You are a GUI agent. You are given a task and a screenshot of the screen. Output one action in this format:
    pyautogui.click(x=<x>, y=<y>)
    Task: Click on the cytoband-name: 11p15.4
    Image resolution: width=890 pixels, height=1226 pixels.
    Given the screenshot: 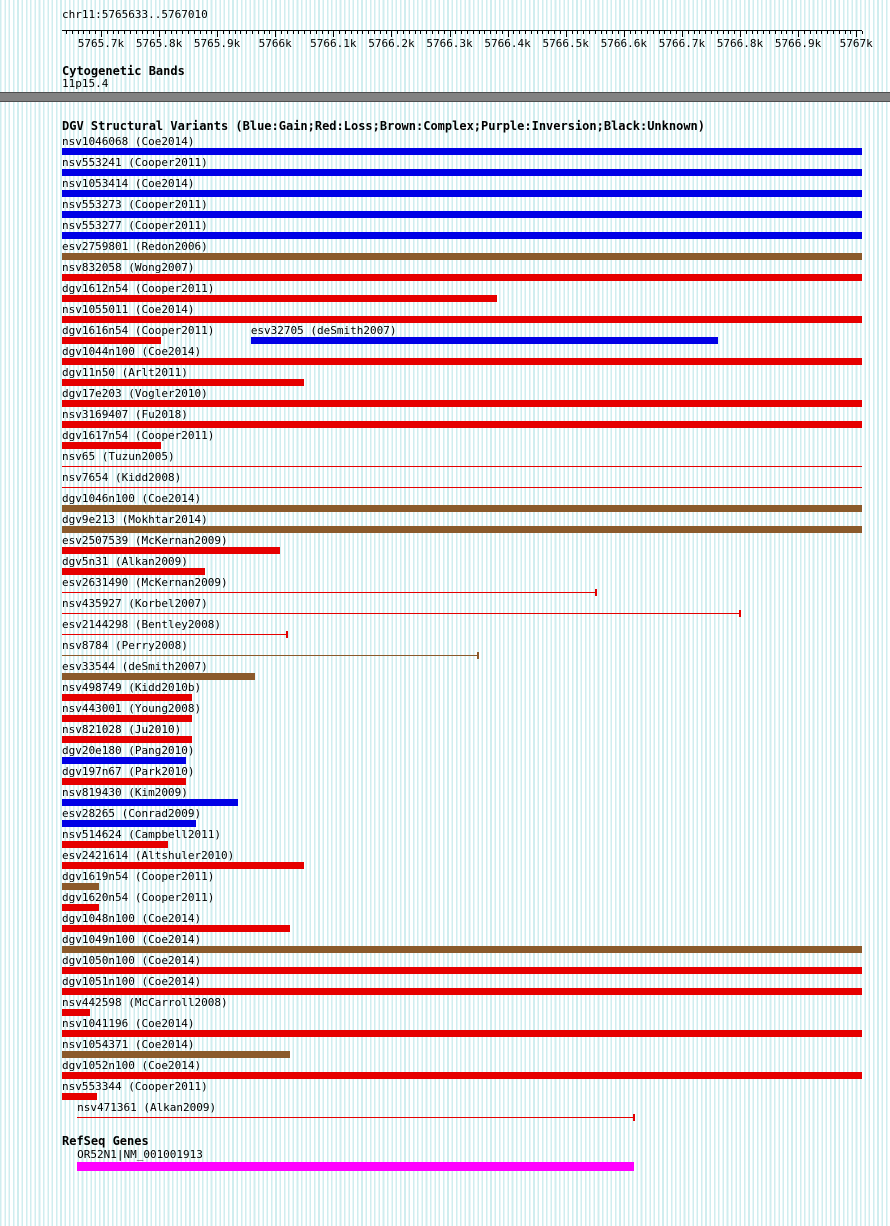 What is the action you would take?
    pyautogui.click(x=85, y=83)
    